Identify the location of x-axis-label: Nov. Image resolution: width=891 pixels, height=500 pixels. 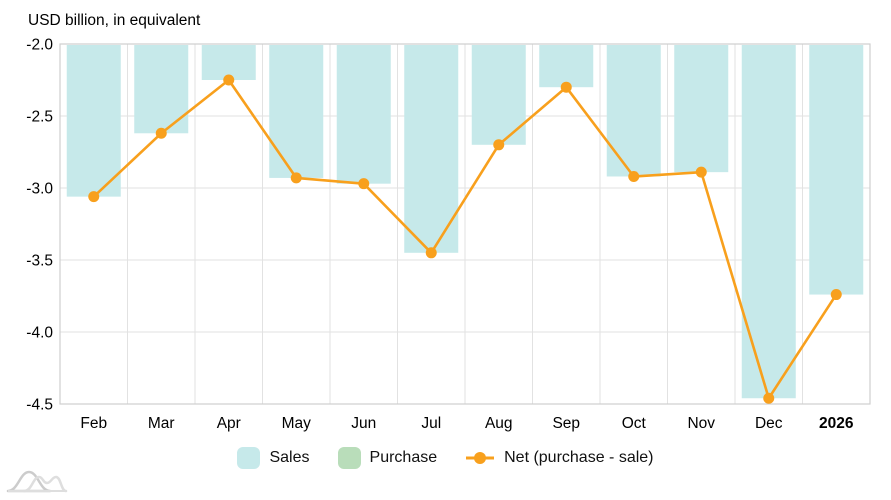
(701, 423).